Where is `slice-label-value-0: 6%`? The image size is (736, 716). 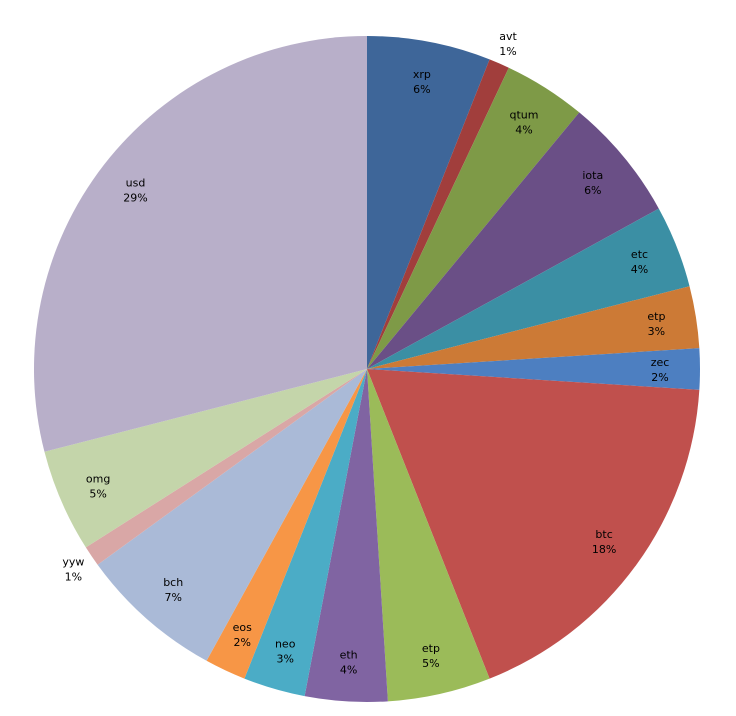 slice-label-value-0: 6% is located at coordinates (421, 89).